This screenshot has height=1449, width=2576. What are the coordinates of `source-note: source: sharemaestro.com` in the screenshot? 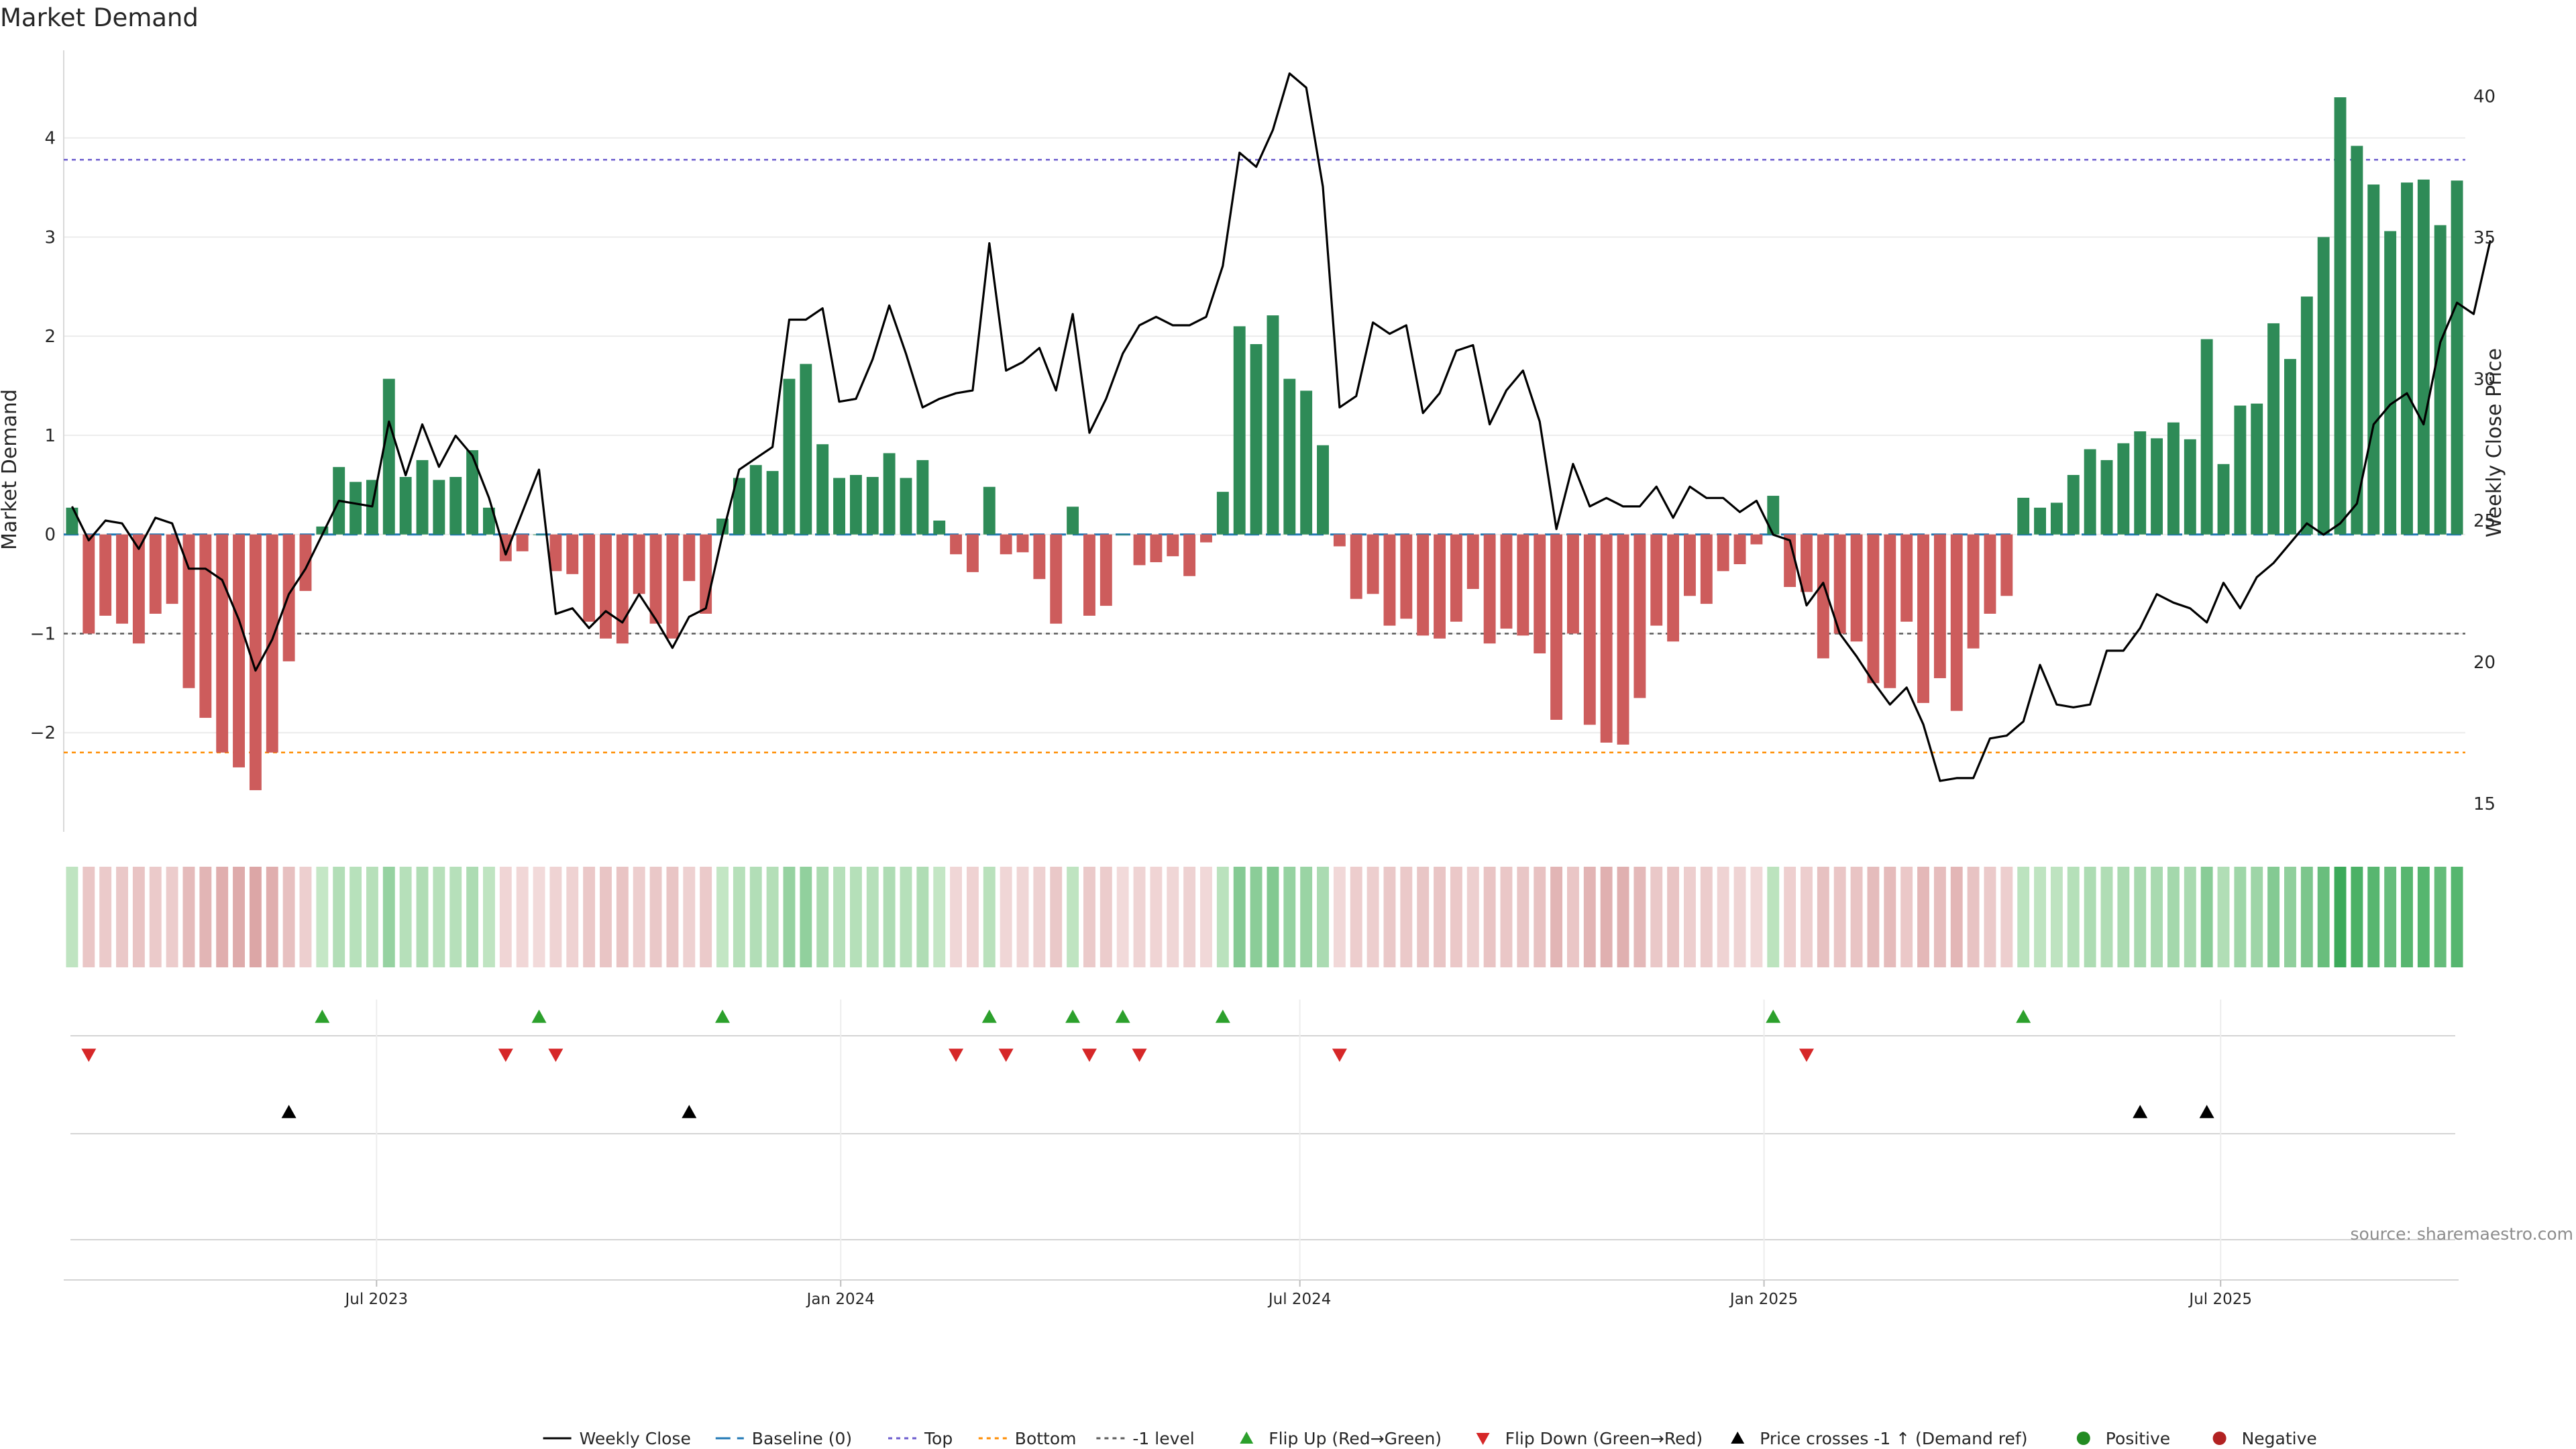 It's located at (2462, 1234).